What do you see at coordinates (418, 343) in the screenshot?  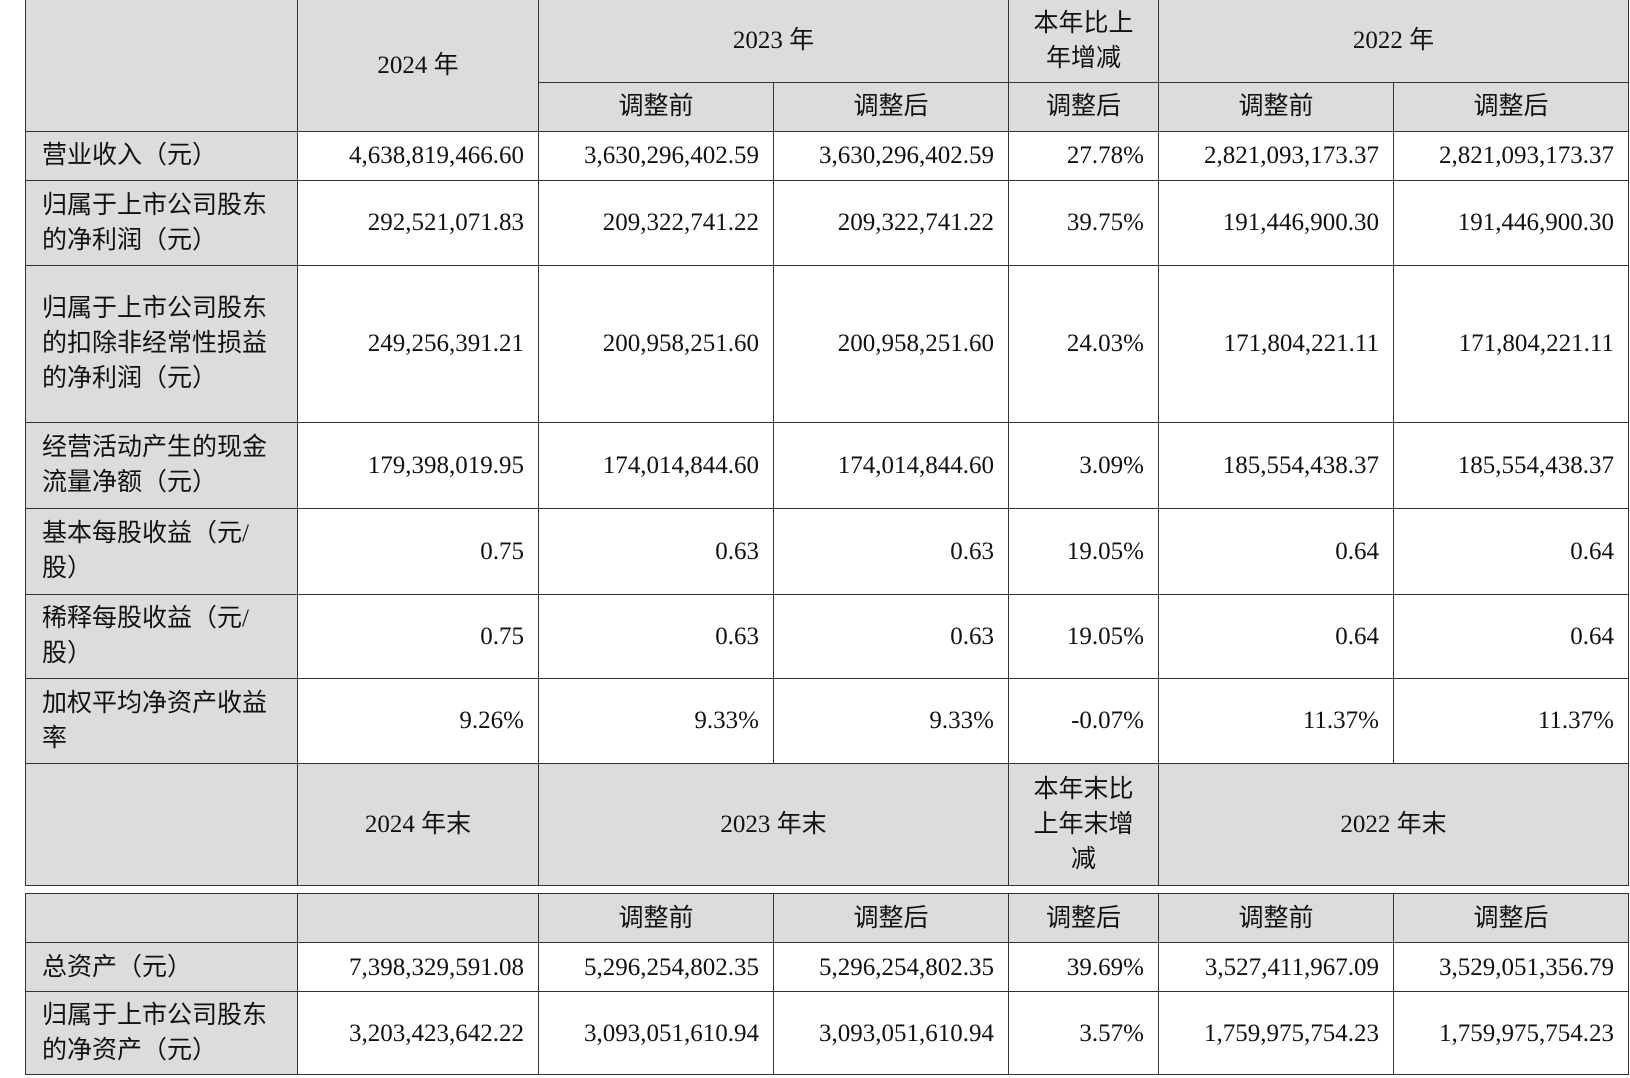 I see `value-cell: 249,256,391.21` at bounding box center [418, 343].